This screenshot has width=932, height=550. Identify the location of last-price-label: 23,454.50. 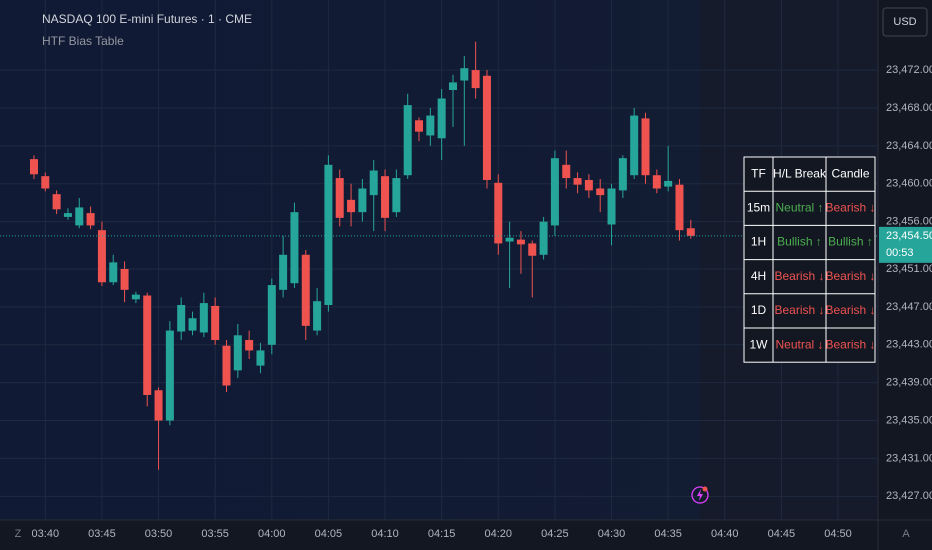
(909, 236).